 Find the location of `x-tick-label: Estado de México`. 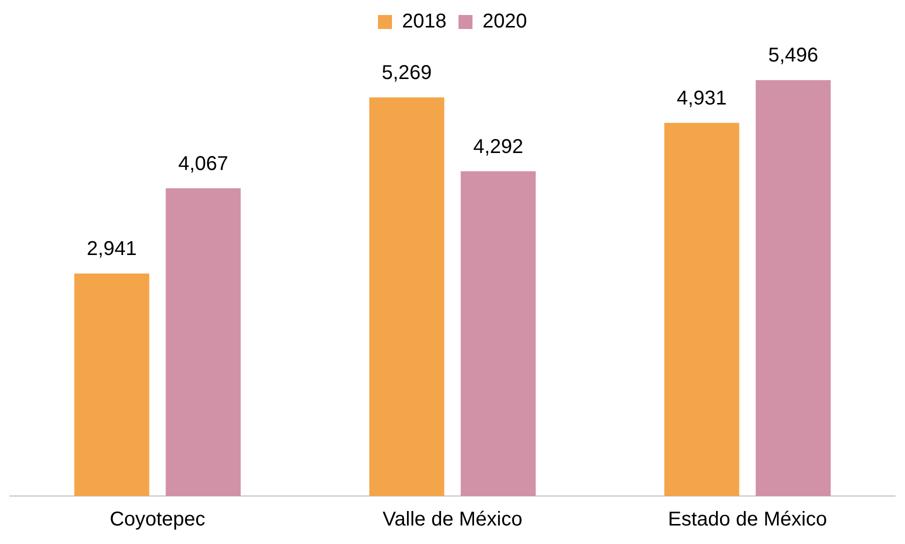

x-tick-label: Estado de México is located at coordinates (747, 519).